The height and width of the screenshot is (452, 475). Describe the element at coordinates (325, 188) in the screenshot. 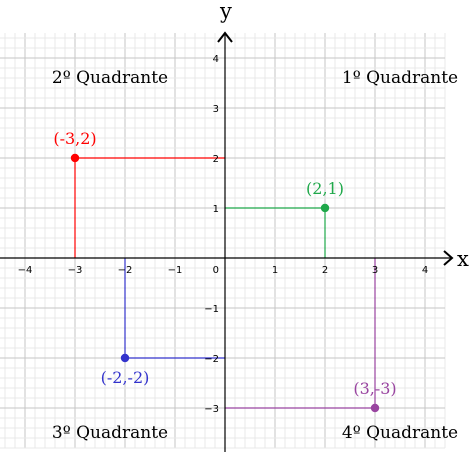

I see `point-label: (2,1)` at that location.